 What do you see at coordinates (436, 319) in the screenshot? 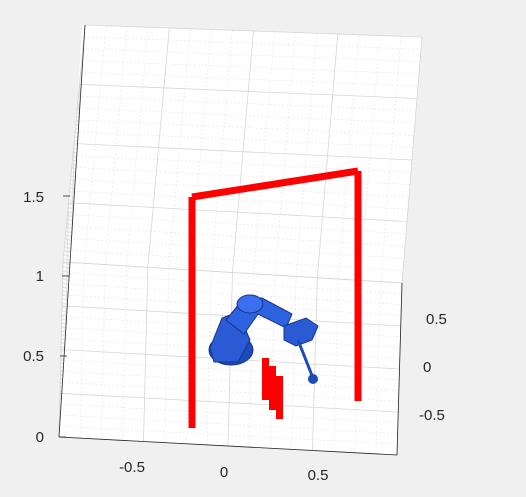
I see `y-tick-label-0: 0.5` at bounding box center [436, 319].